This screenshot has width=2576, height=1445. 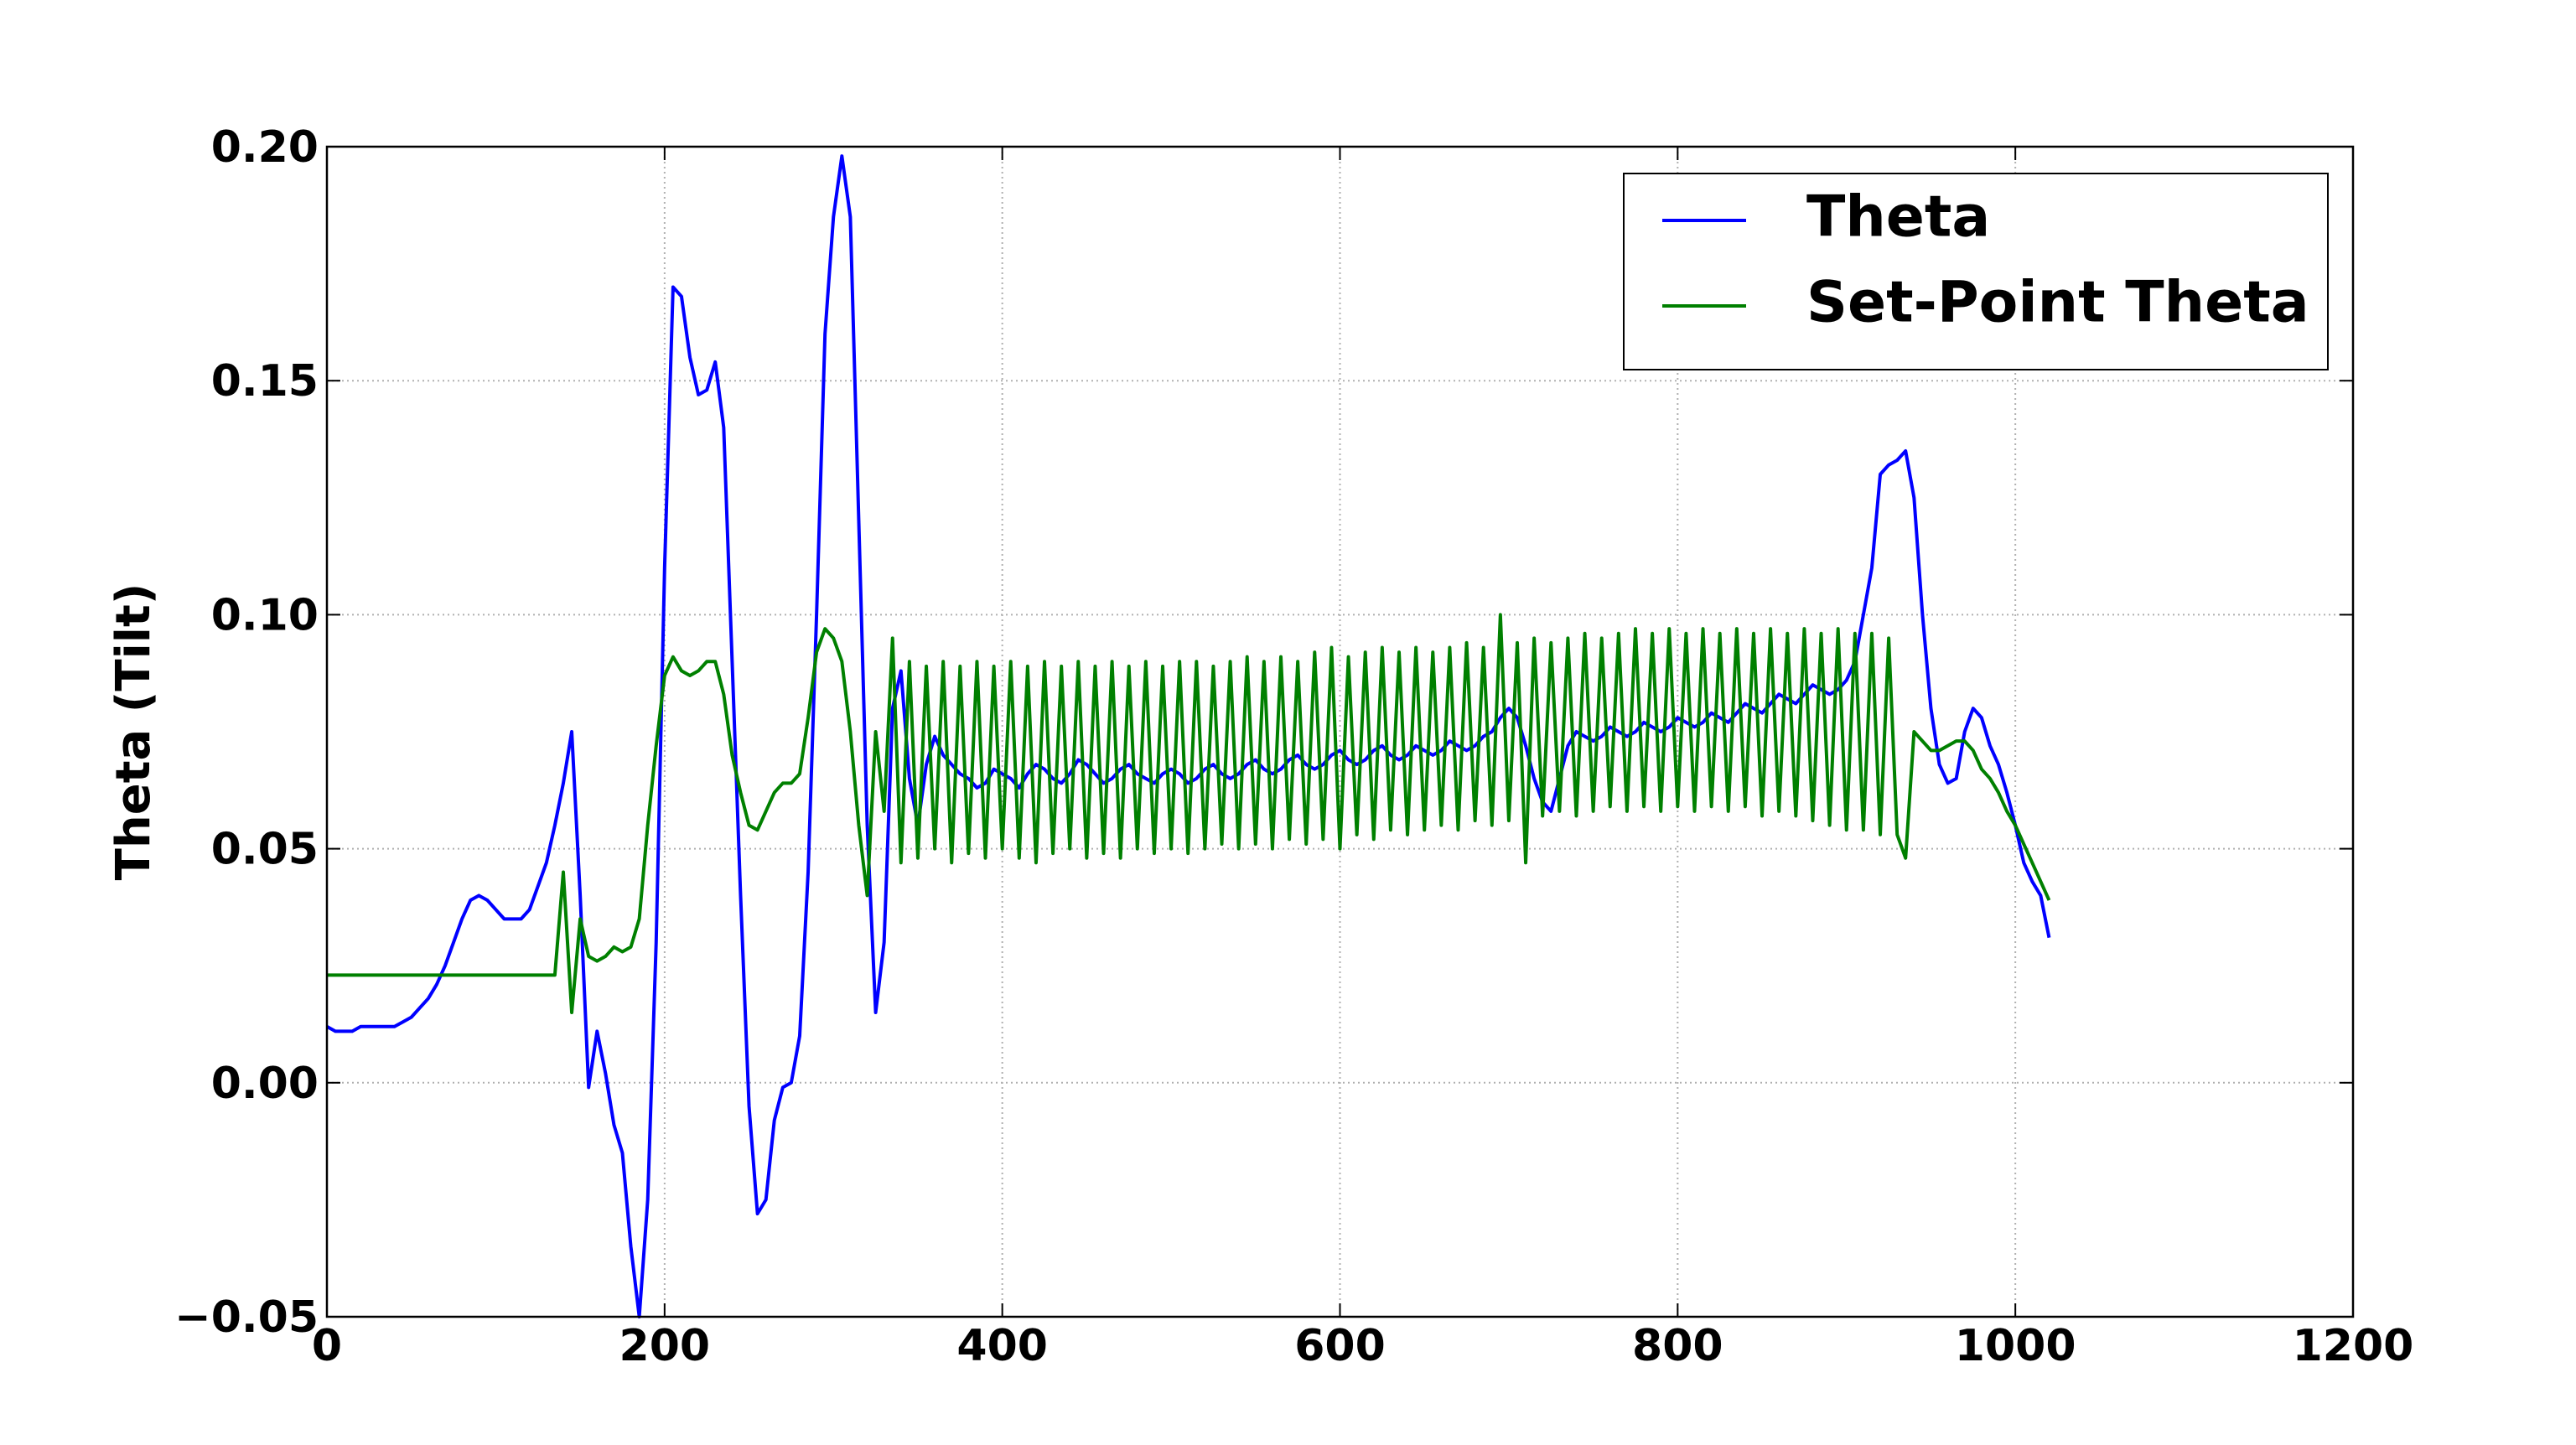 I want to click on y-tick-label: 0.15, so click(x=265, y=381).